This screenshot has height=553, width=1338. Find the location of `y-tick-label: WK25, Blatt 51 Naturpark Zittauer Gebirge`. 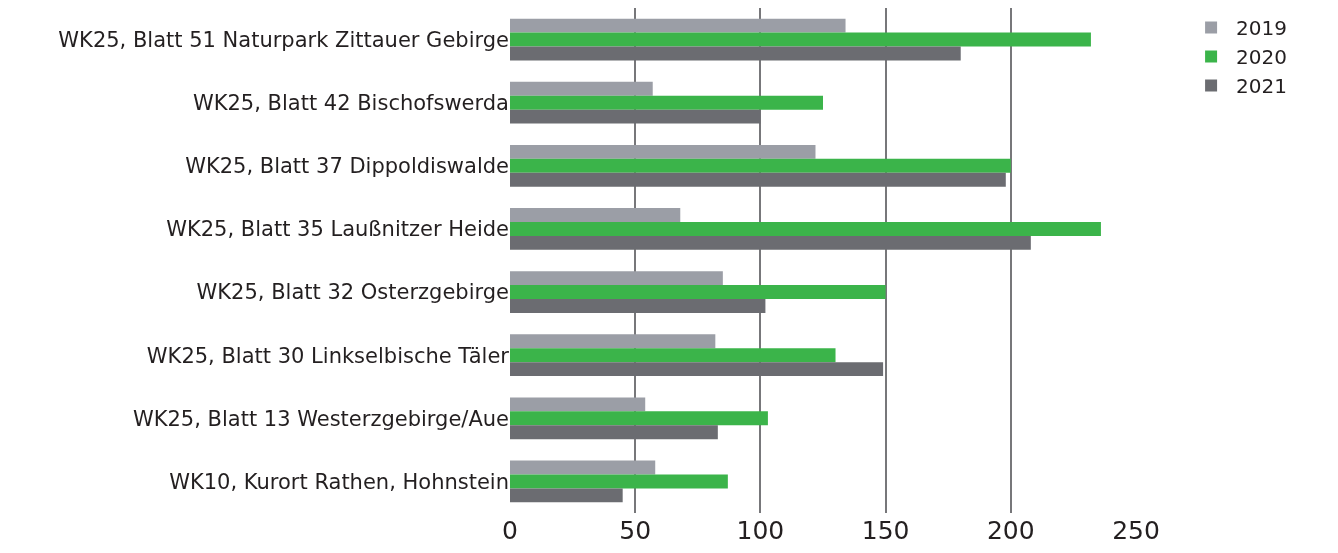

y-tick-label: WK25, Blatt 51 Naturpark Zittauer Gebirge is located at coordinates (283, 39).